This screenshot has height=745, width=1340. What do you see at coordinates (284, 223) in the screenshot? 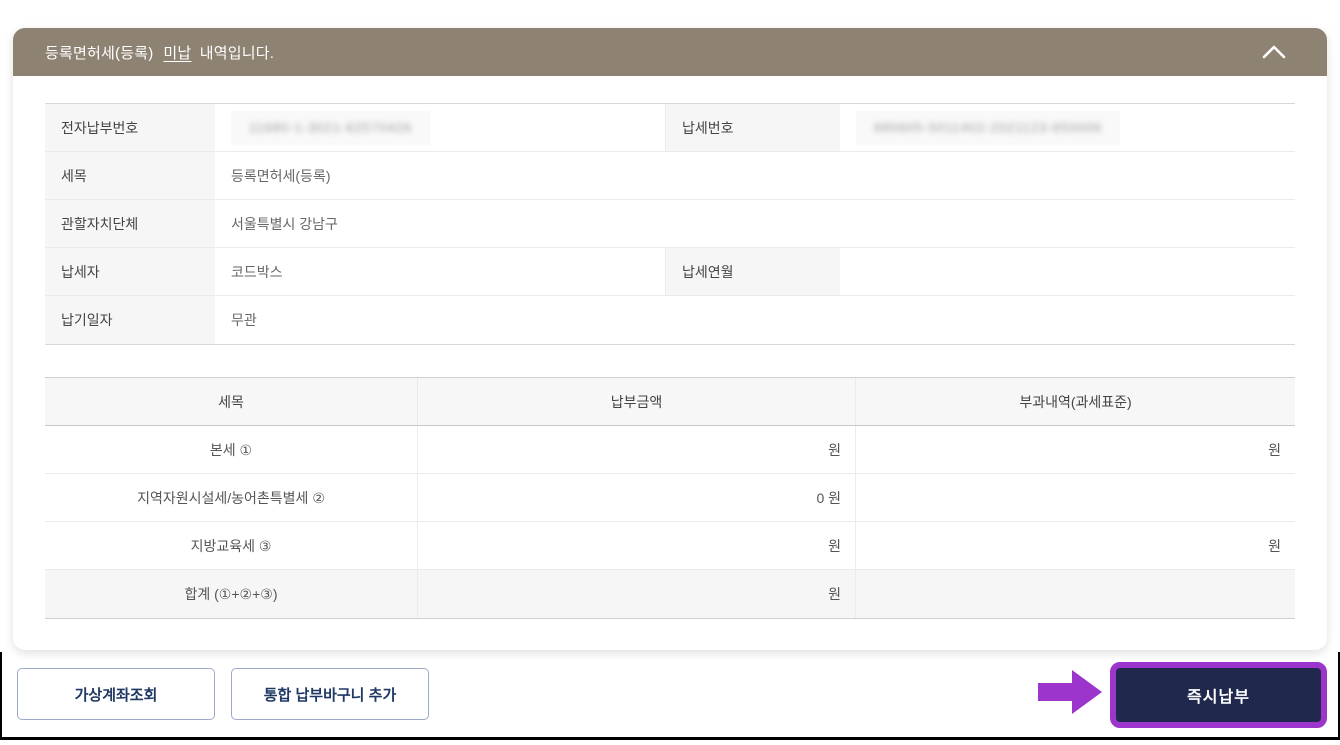
I see `info-value: 서울특별시 강남구` at bounding box center [284, 223].